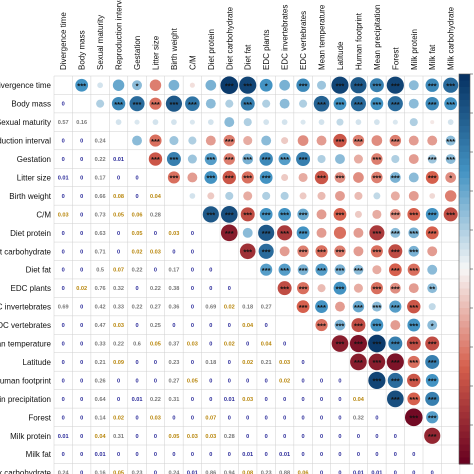 The height and width of the screenshot is (474, 474). I want to click on column-label: Milk protein, so click(414, 49).